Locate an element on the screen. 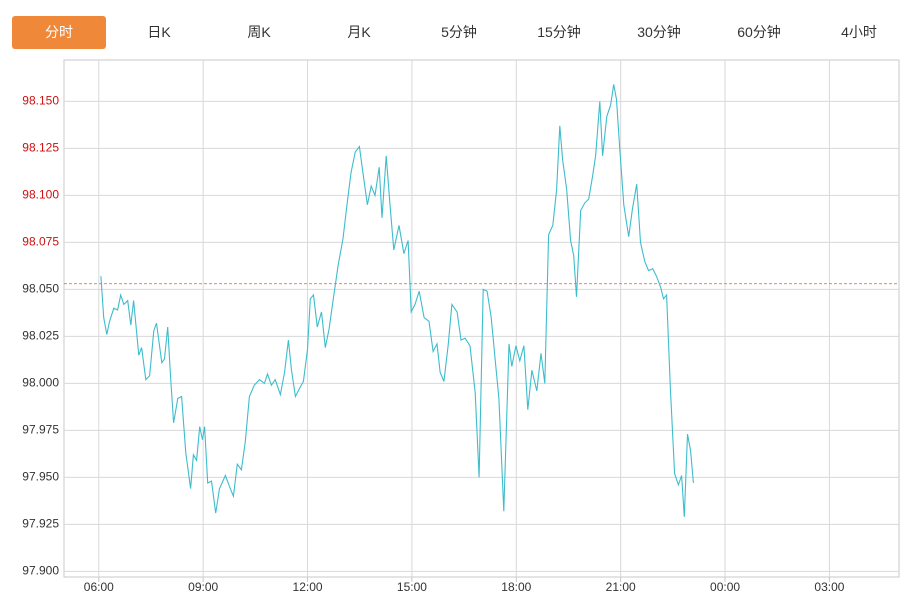 The width and height of the screenshot is (918, 597). y-tick-label: 97.975 is located at coordinates (40, 430).